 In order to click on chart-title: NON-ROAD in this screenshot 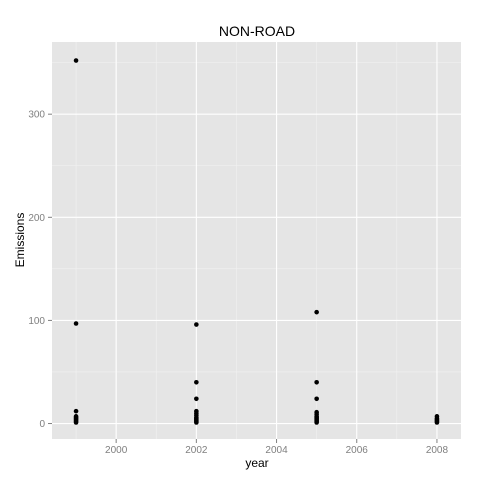, I will do `click(257, 31)`.